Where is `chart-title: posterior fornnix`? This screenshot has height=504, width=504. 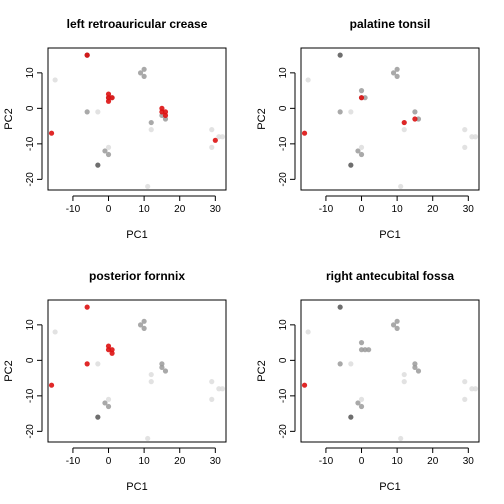
chart-title: posterior fornnix is located at coordinates (137, 276).